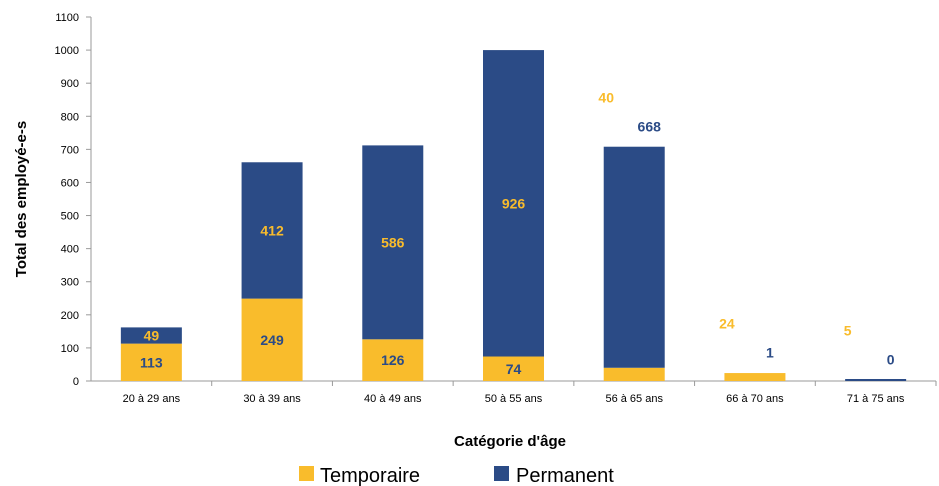  Describe the element at coordinates (634, 399) in the screenshot. I see `x-tick-label: 56 à 65 ans` at that location.